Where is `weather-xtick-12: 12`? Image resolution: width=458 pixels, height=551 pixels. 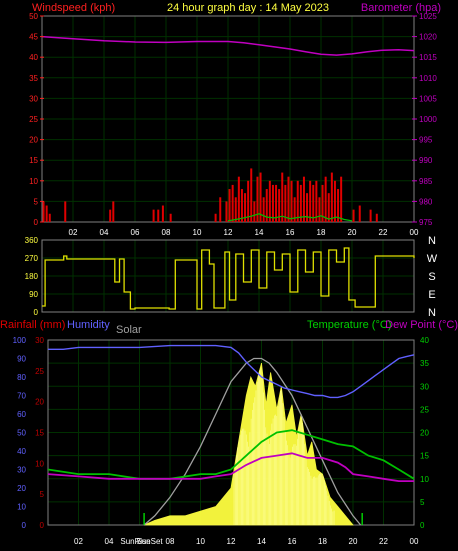
weather-xtick-12: 12 is located at coordinates (231, 541).